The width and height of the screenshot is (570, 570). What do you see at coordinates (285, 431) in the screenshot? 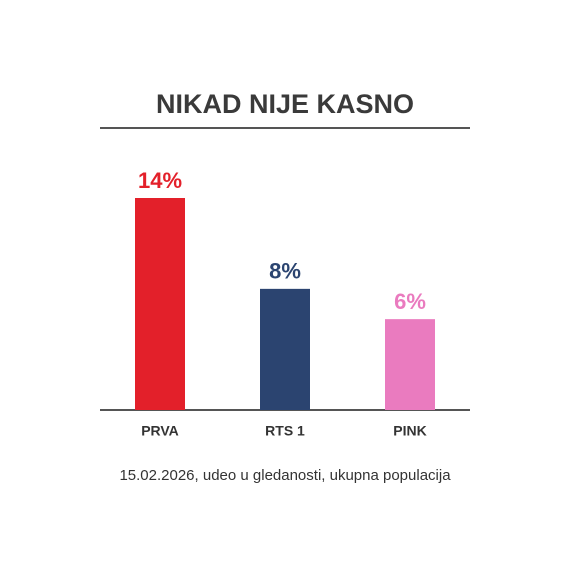
I see `x-tick-label: RTS 1` at bounding box center [285, 431].